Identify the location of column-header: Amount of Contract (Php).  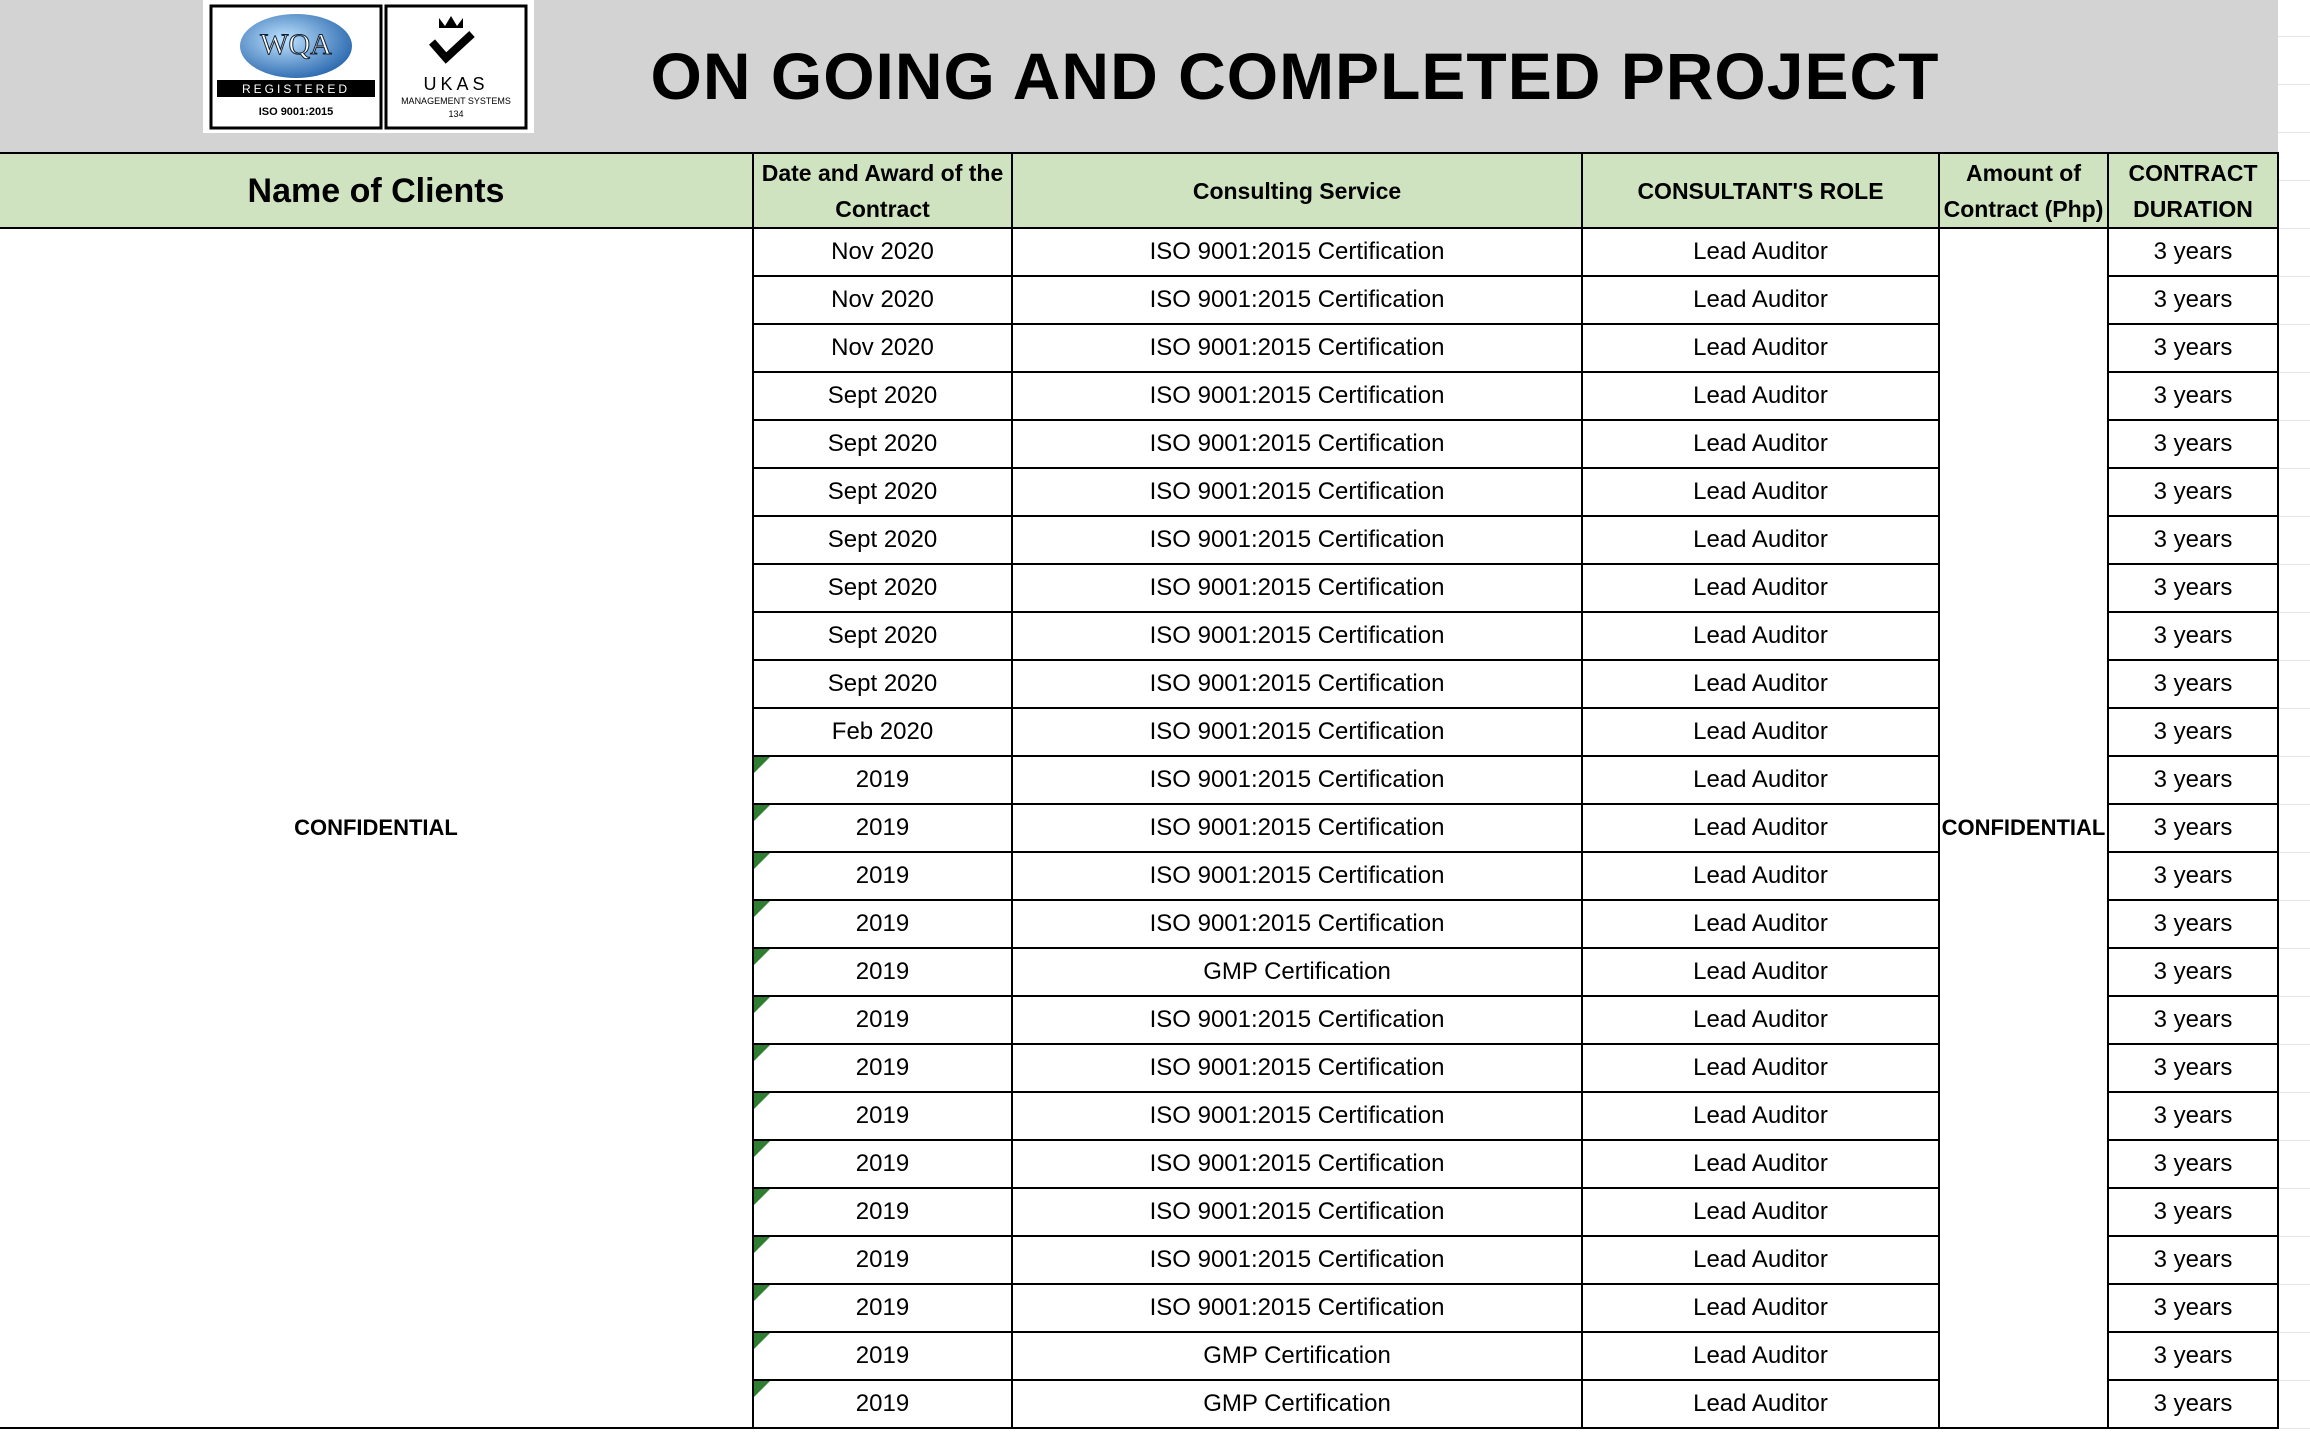
(2023, 190).